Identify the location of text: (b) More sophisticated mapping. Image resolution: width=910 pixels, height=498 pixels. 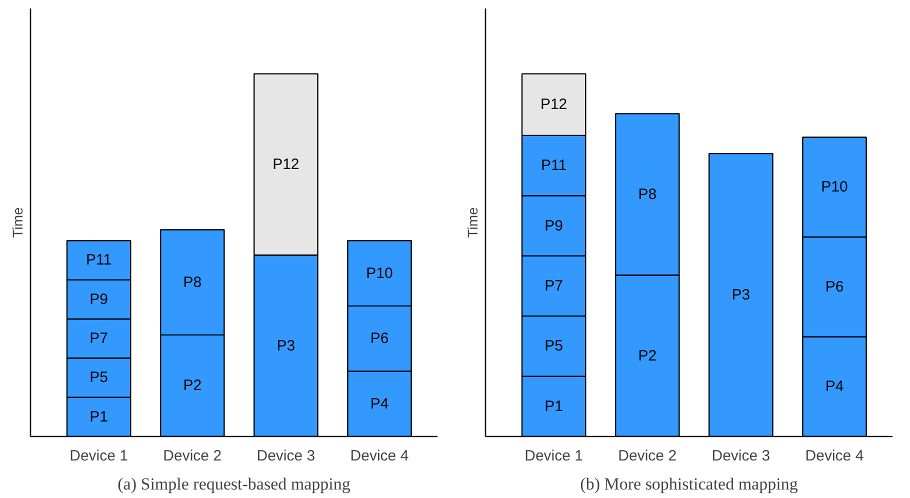
(689, 484).